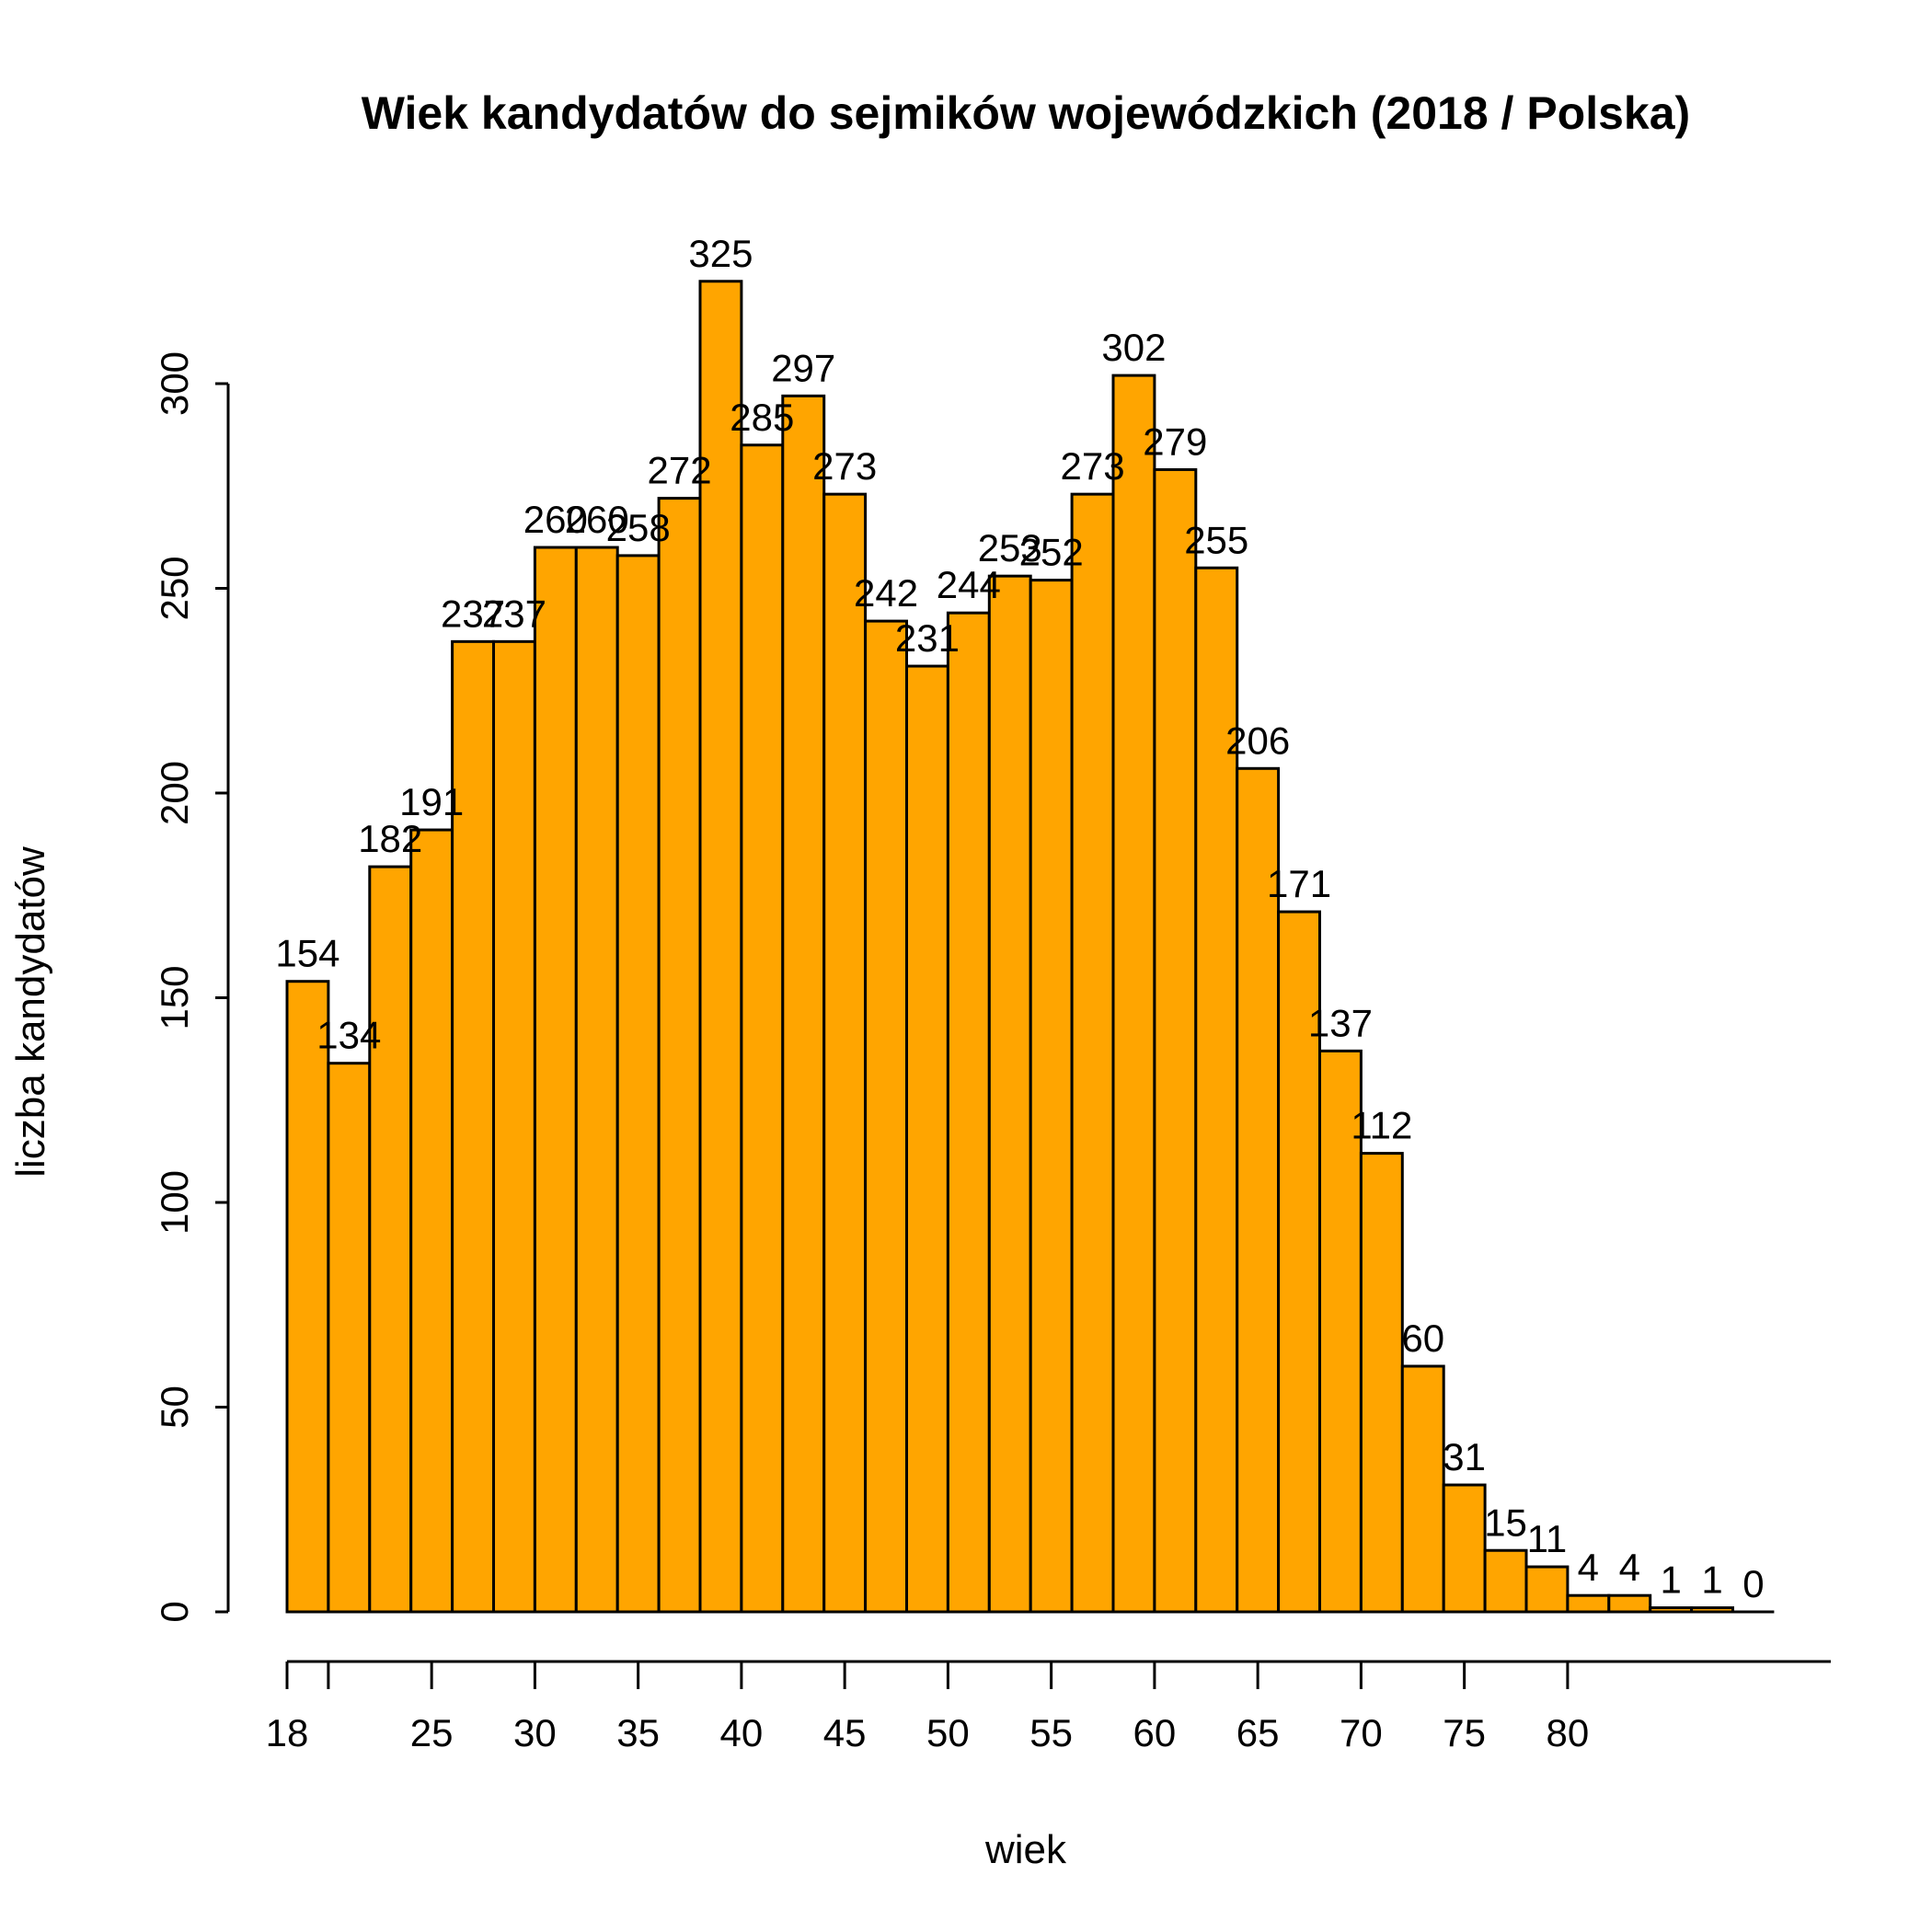 This screenshot has height=1932, width=1932. I want to click on x-tick-label-50: 50, so click(948, 1732).